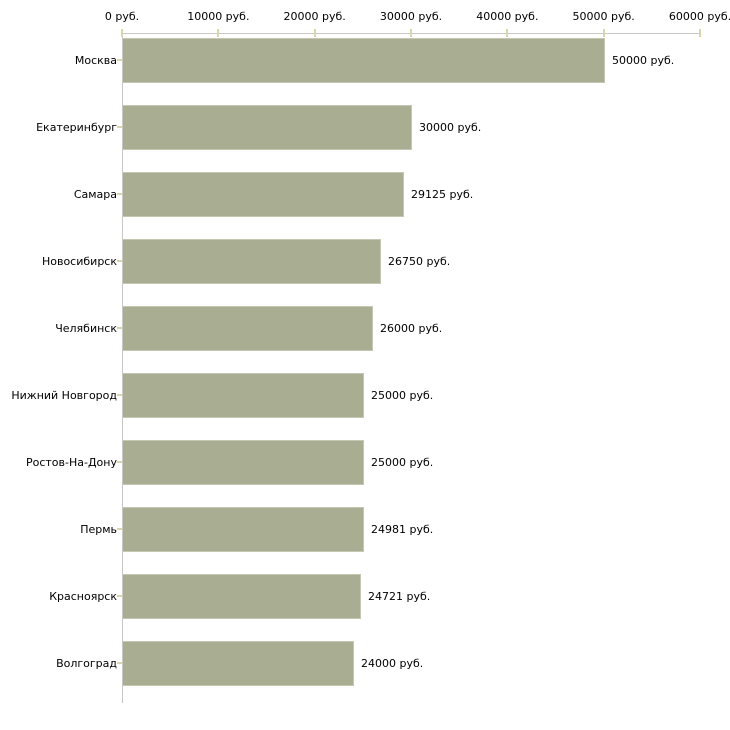 The height and width of the screenshot is (730, 730). What do you see at coordinates (122, 16) in the screenshot?
I see `x-axis-tick-label: 0 руб.` at bounding box center [122, 16].